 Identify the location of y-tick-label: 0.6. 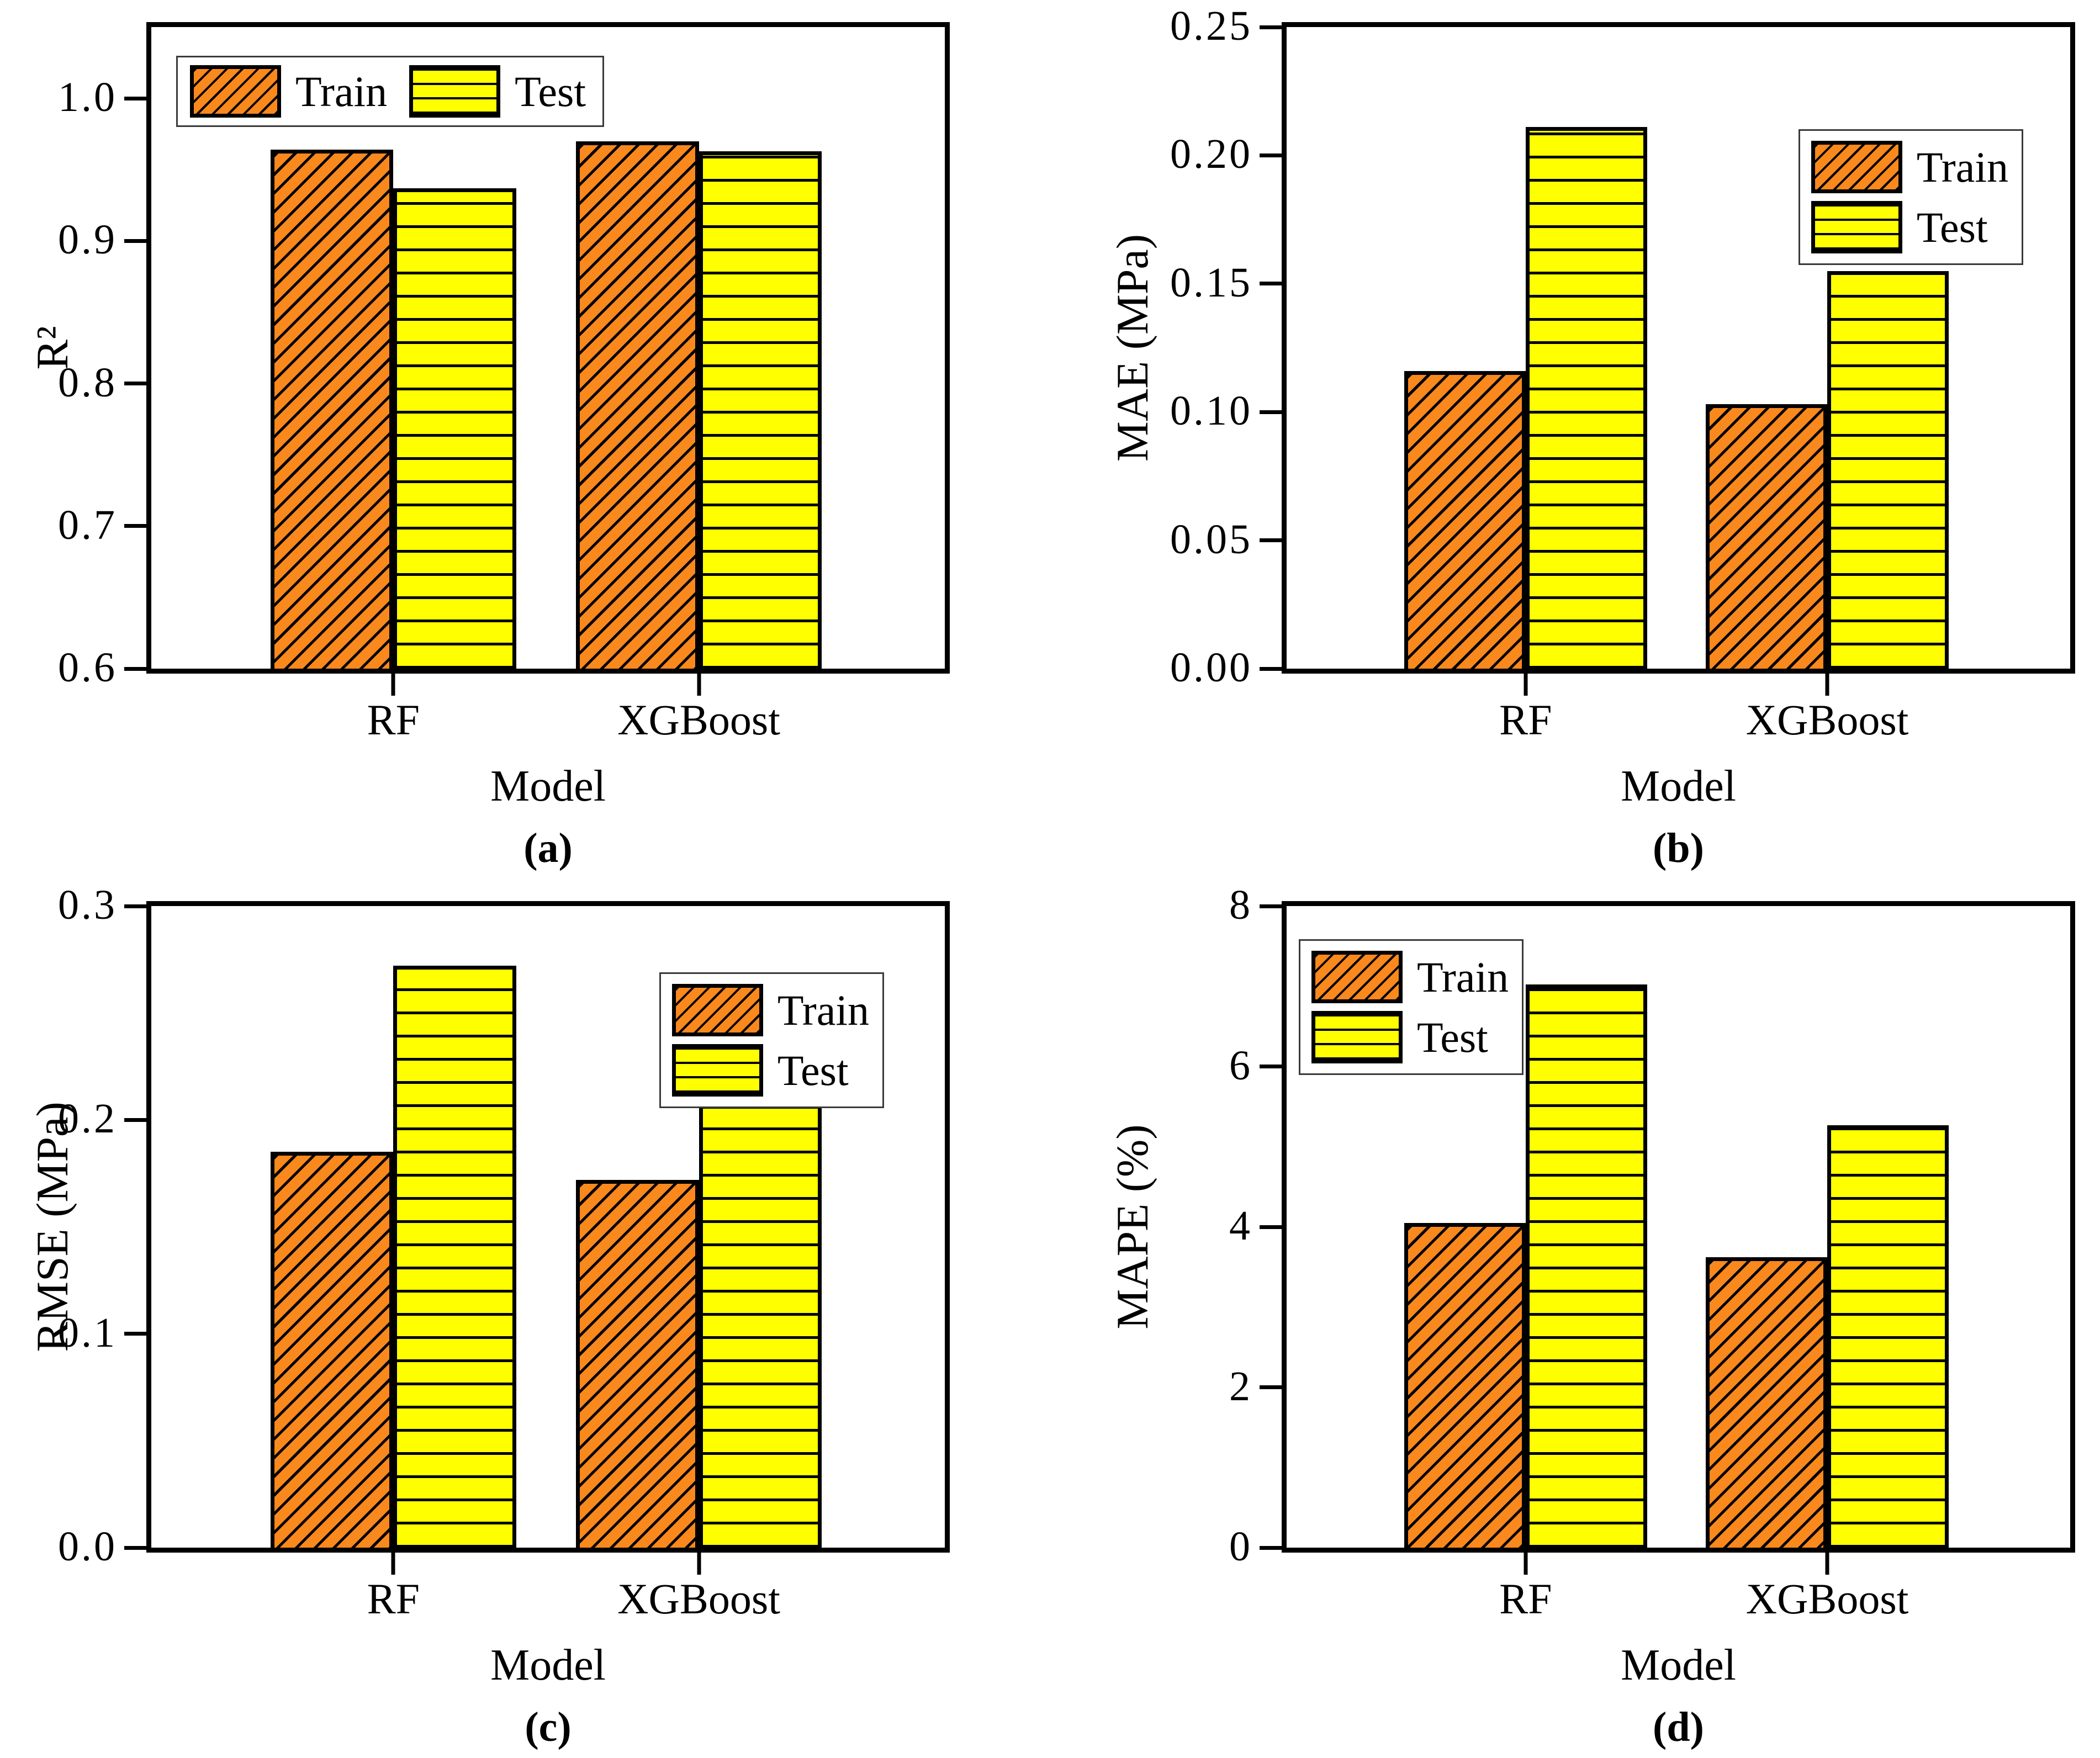
(87, 667).